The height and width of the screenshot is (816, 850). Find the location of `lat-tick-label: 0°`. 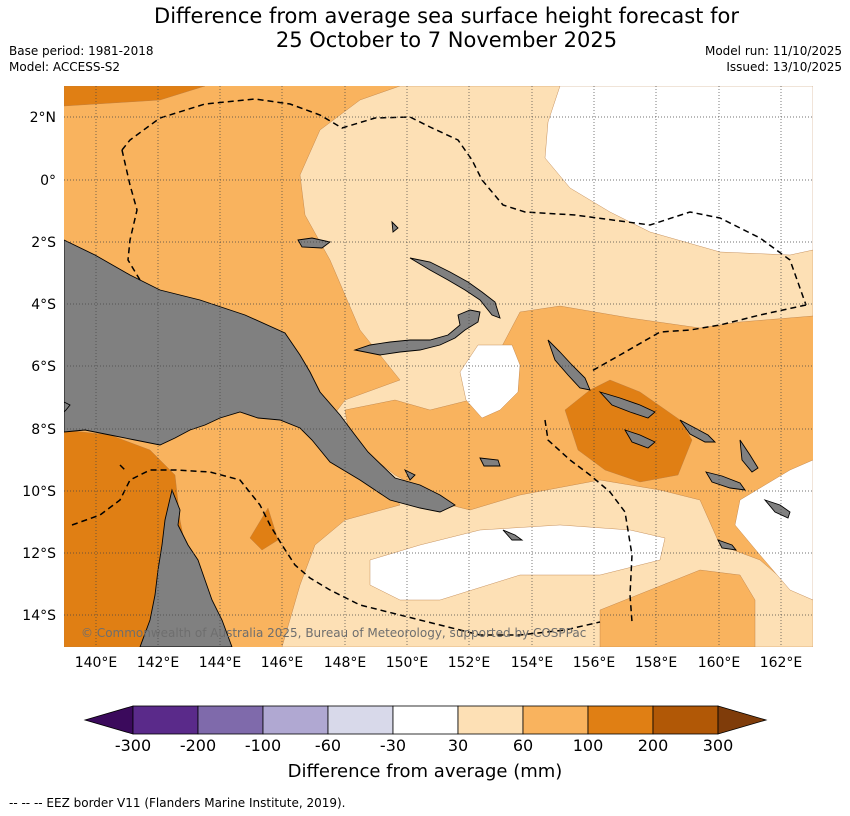

lat-tick-label: 0° is located at coordinates (48, 181).